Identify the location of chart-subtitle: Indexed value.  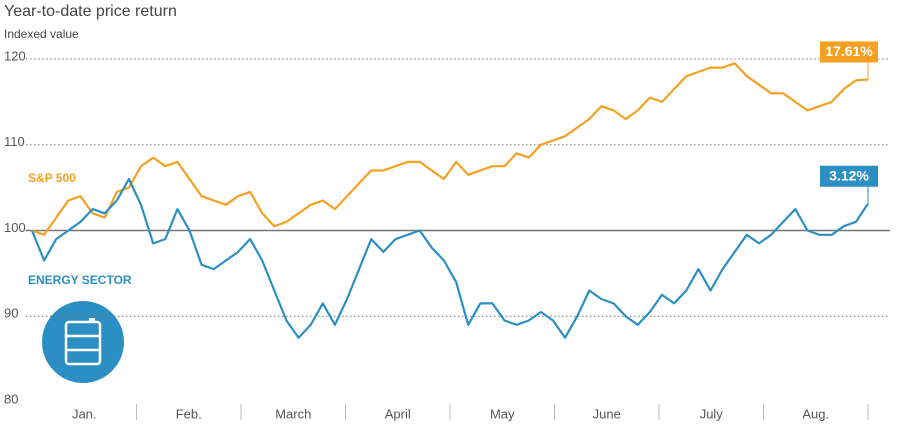
(41, 34).